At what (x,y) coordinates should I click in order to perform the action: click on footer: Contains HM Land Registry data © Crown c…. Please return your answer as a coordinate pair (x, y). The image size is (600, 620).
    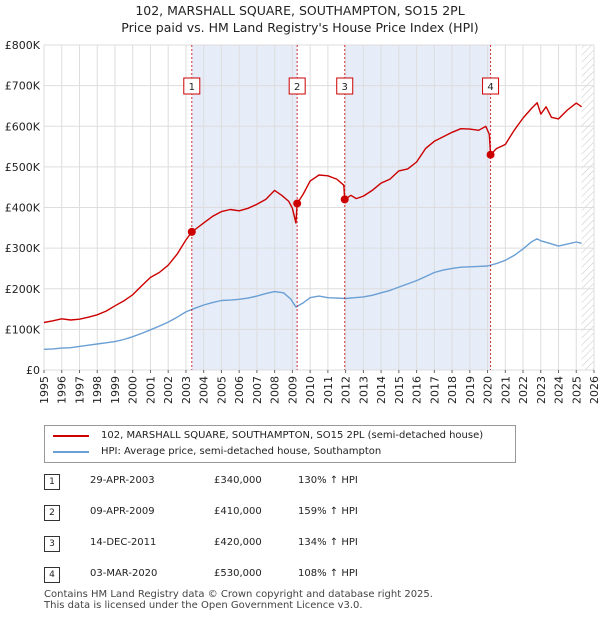
    Looking at the image, I should click on (238, 600).